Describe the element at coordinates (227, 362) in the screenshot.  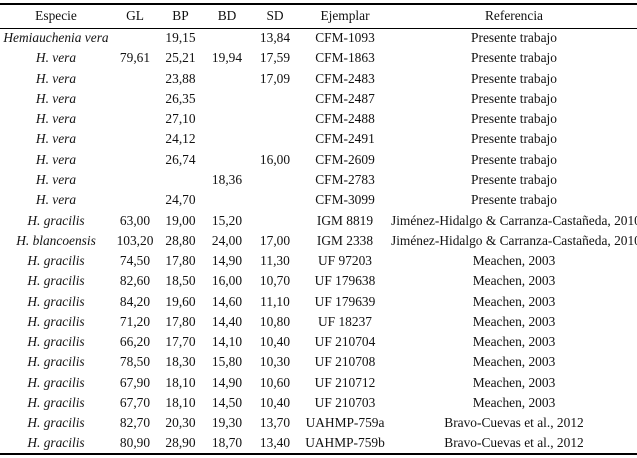
I see `cell-bd: 15,80` at that location.